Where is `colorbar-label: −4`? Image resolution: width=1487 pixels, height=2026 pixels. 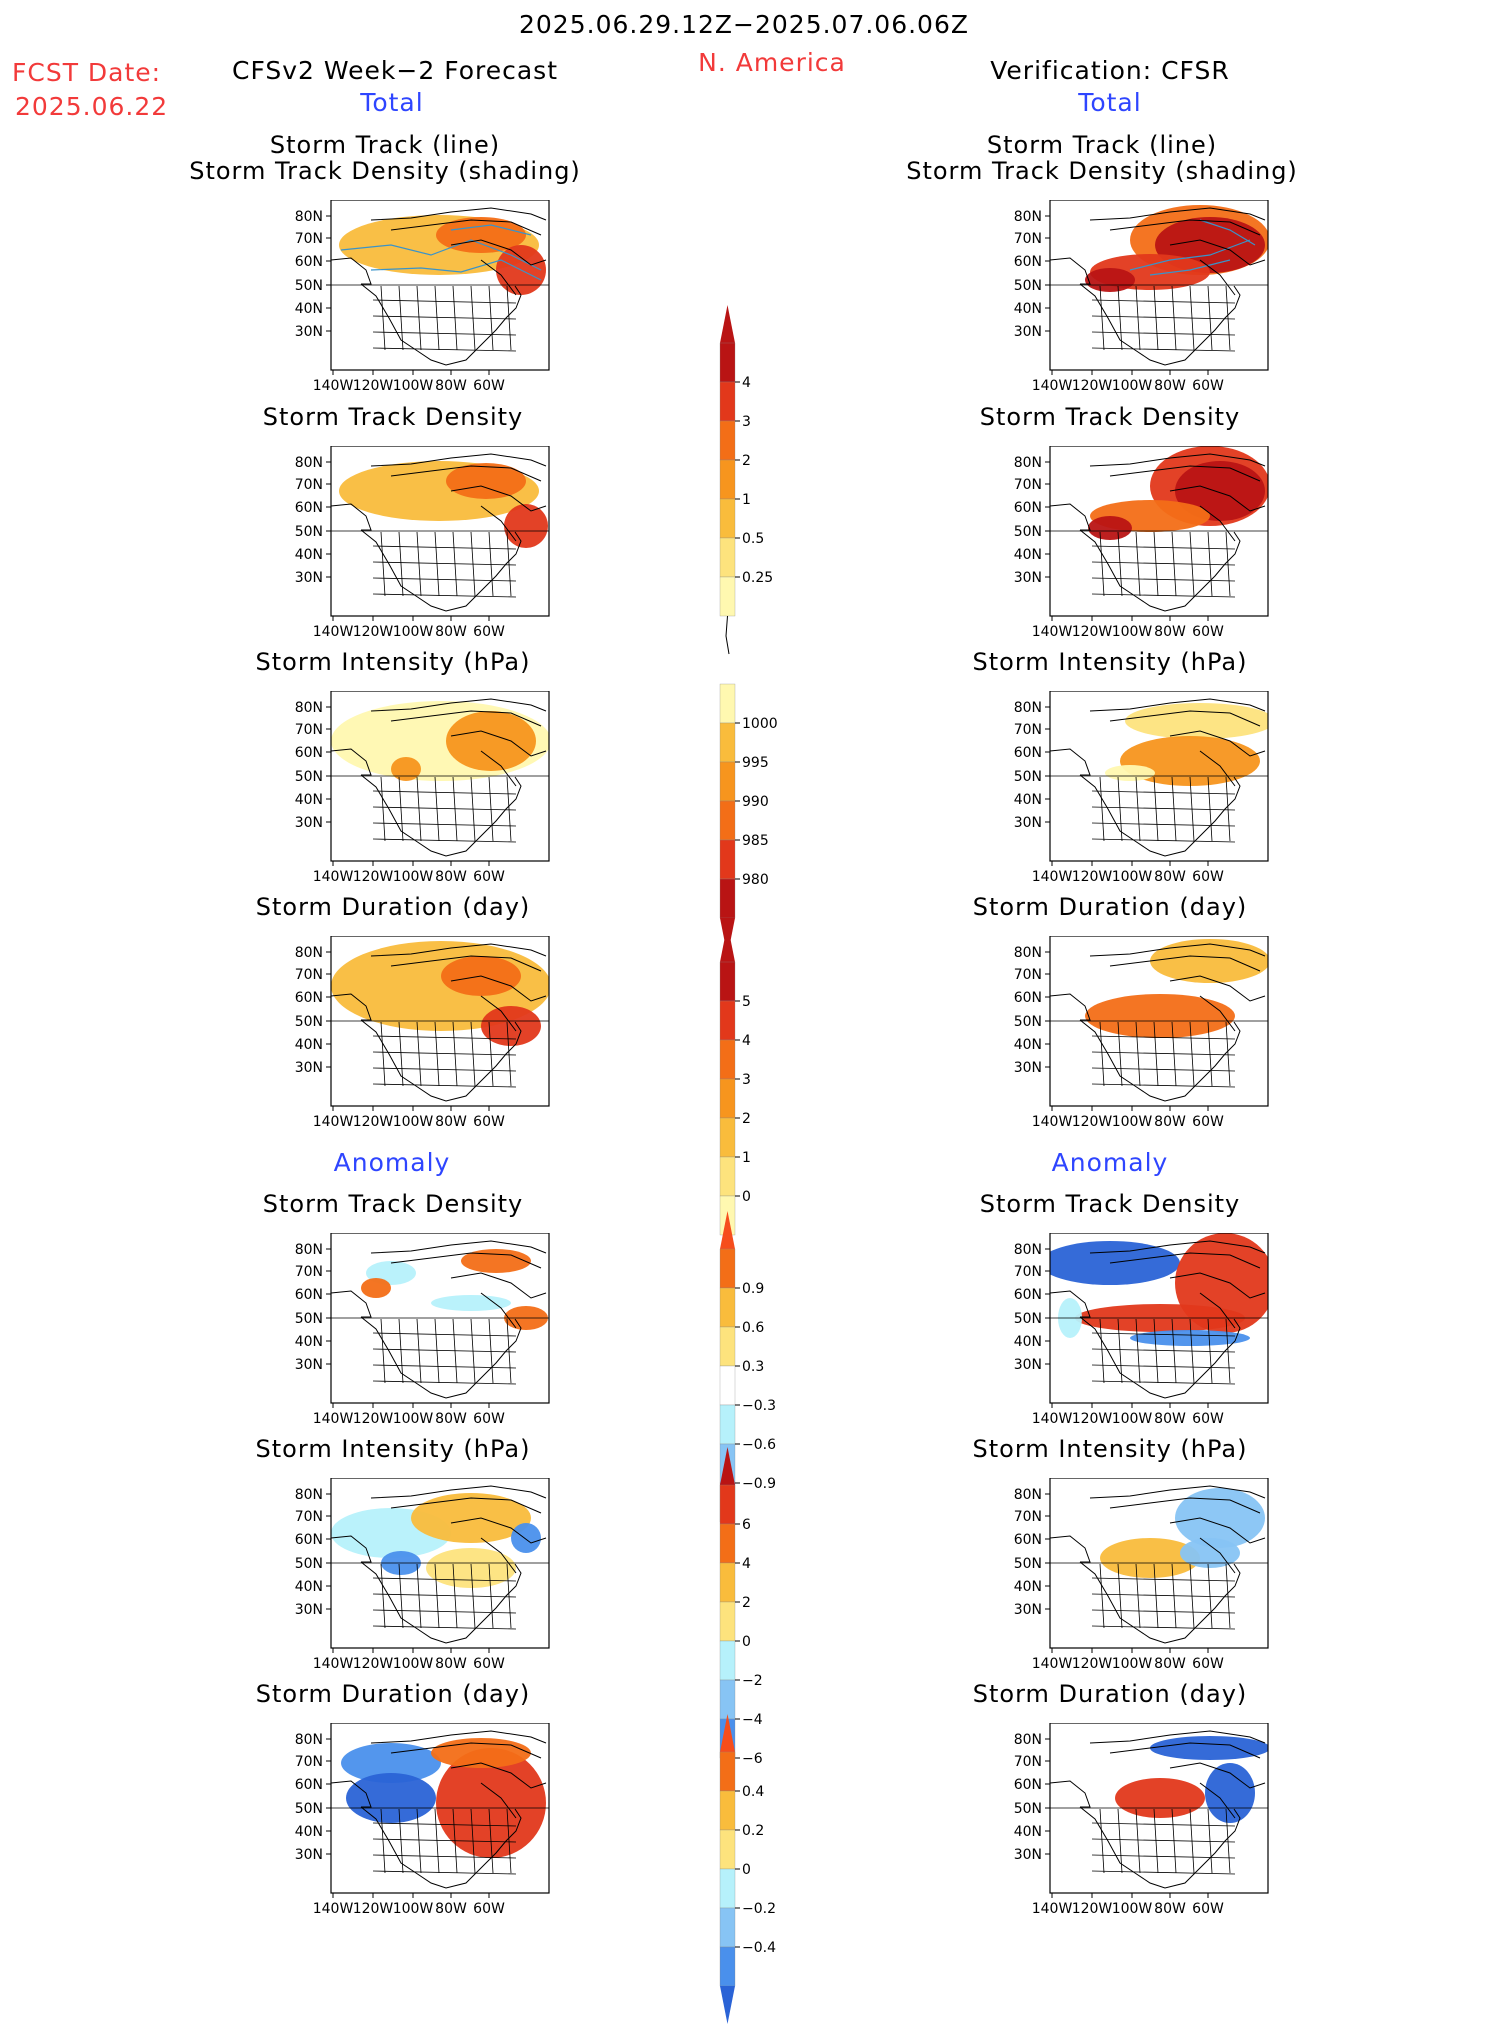 colorbar-label: −4 is located at coordinates (752, 1720).